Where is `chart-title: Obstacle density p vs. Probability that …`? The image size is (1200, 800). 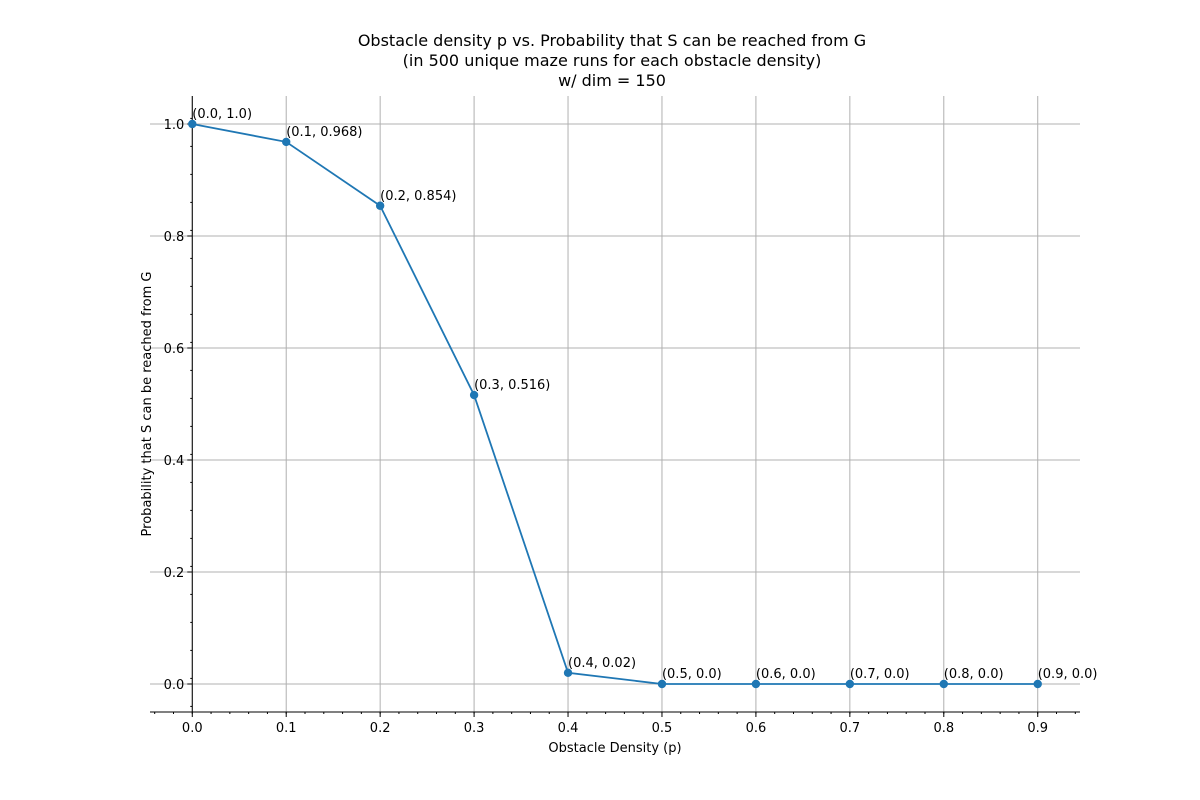
chart-title: Obstacle density p vs. Probability that … is located at coordinates (612, 60).